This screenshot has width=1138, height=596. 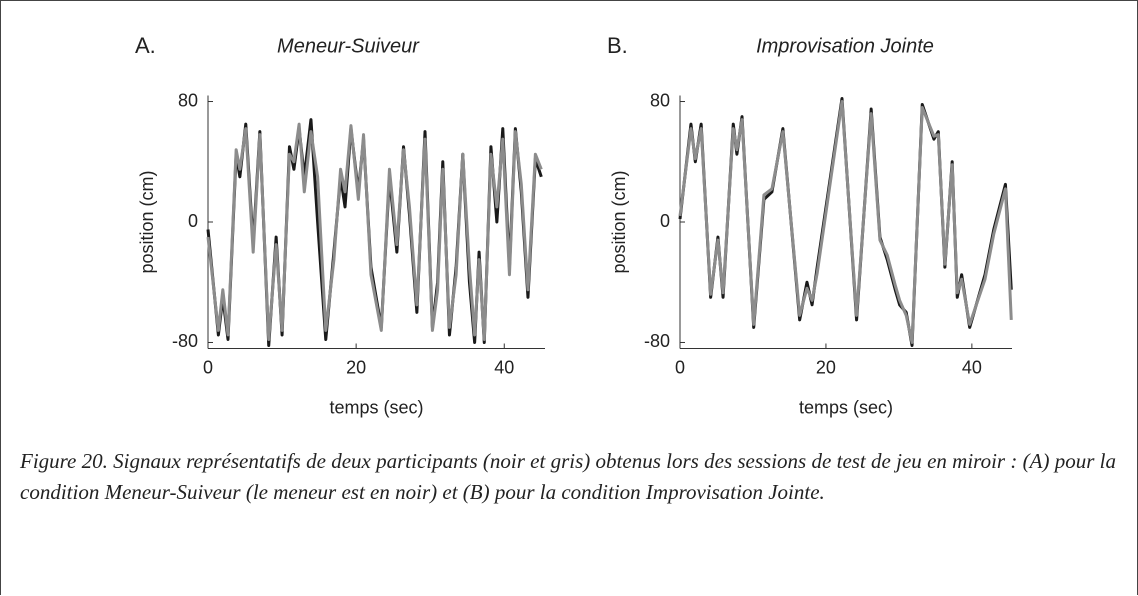 What do you see at coordinates (348, 46) in the screenshot?
I see `chart-title: Meneur-Suiveur` at bounding box center [348, 46].